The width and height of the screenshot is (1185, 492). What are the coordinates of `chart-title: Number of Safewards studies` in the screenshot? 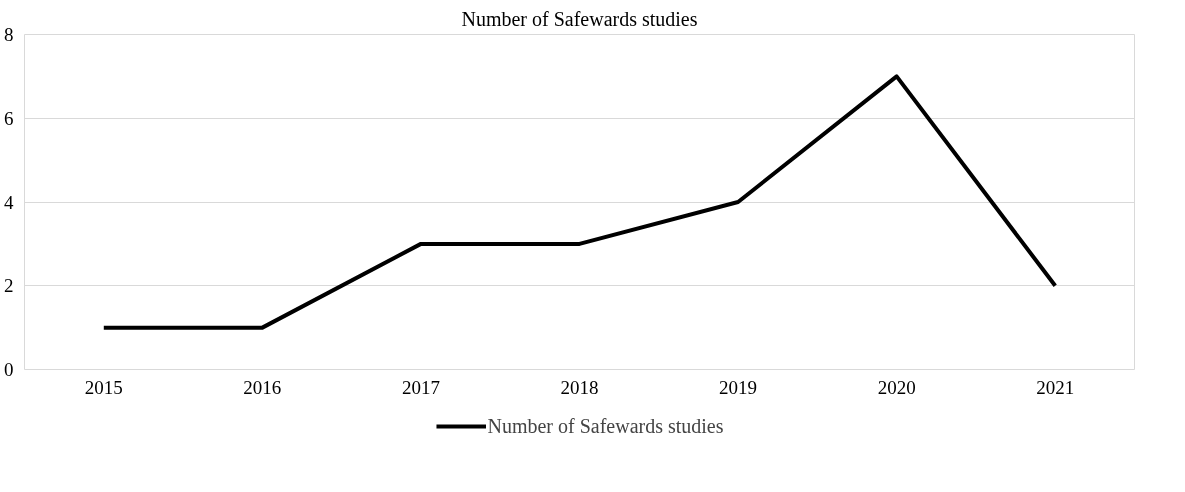 It's located at (579, 18).